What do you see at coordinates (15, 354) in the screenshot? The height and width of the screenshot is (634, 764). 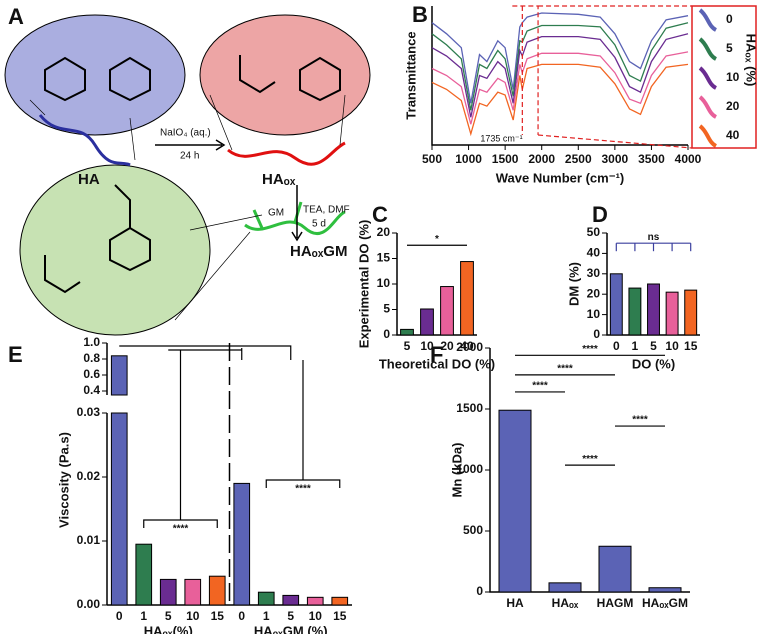 I see `panel-letter: E` at bounding box center [15, 354].